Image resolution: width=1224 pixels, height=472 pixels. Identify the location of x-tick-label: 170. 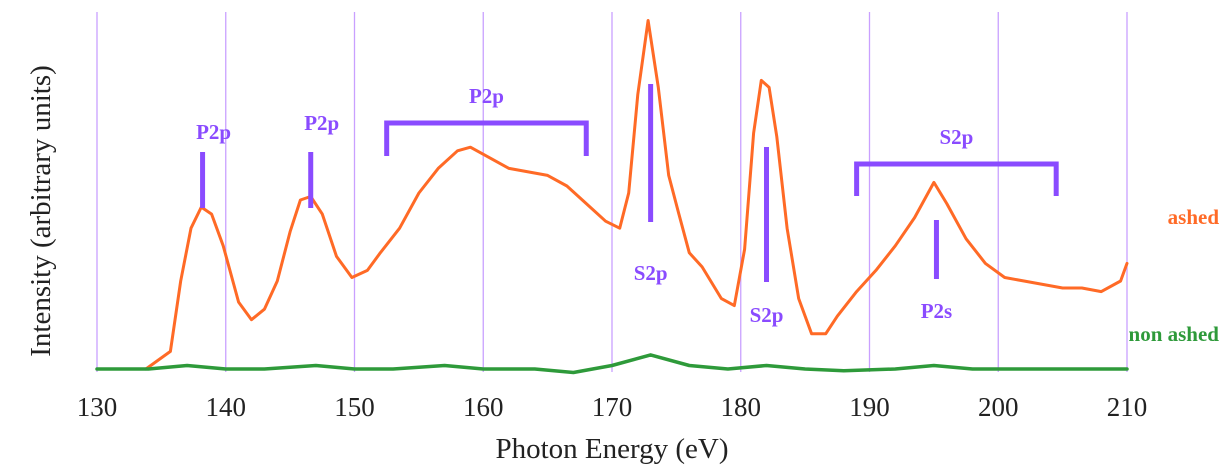
(612, 407).